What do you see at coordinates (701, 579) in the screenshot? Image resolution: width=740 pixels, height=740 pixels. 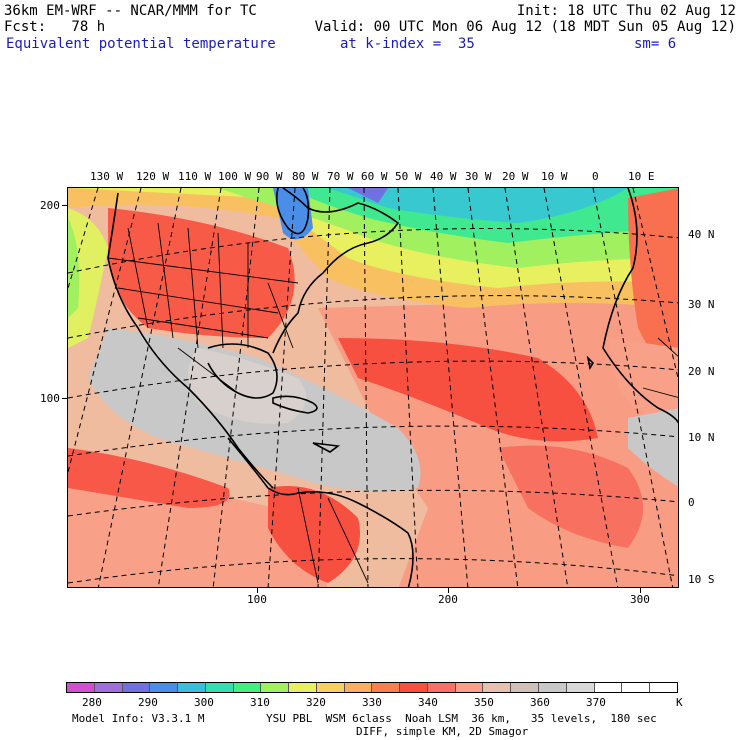 I see `lat-label-10s: 10 S` at bounding box center [701, 579].